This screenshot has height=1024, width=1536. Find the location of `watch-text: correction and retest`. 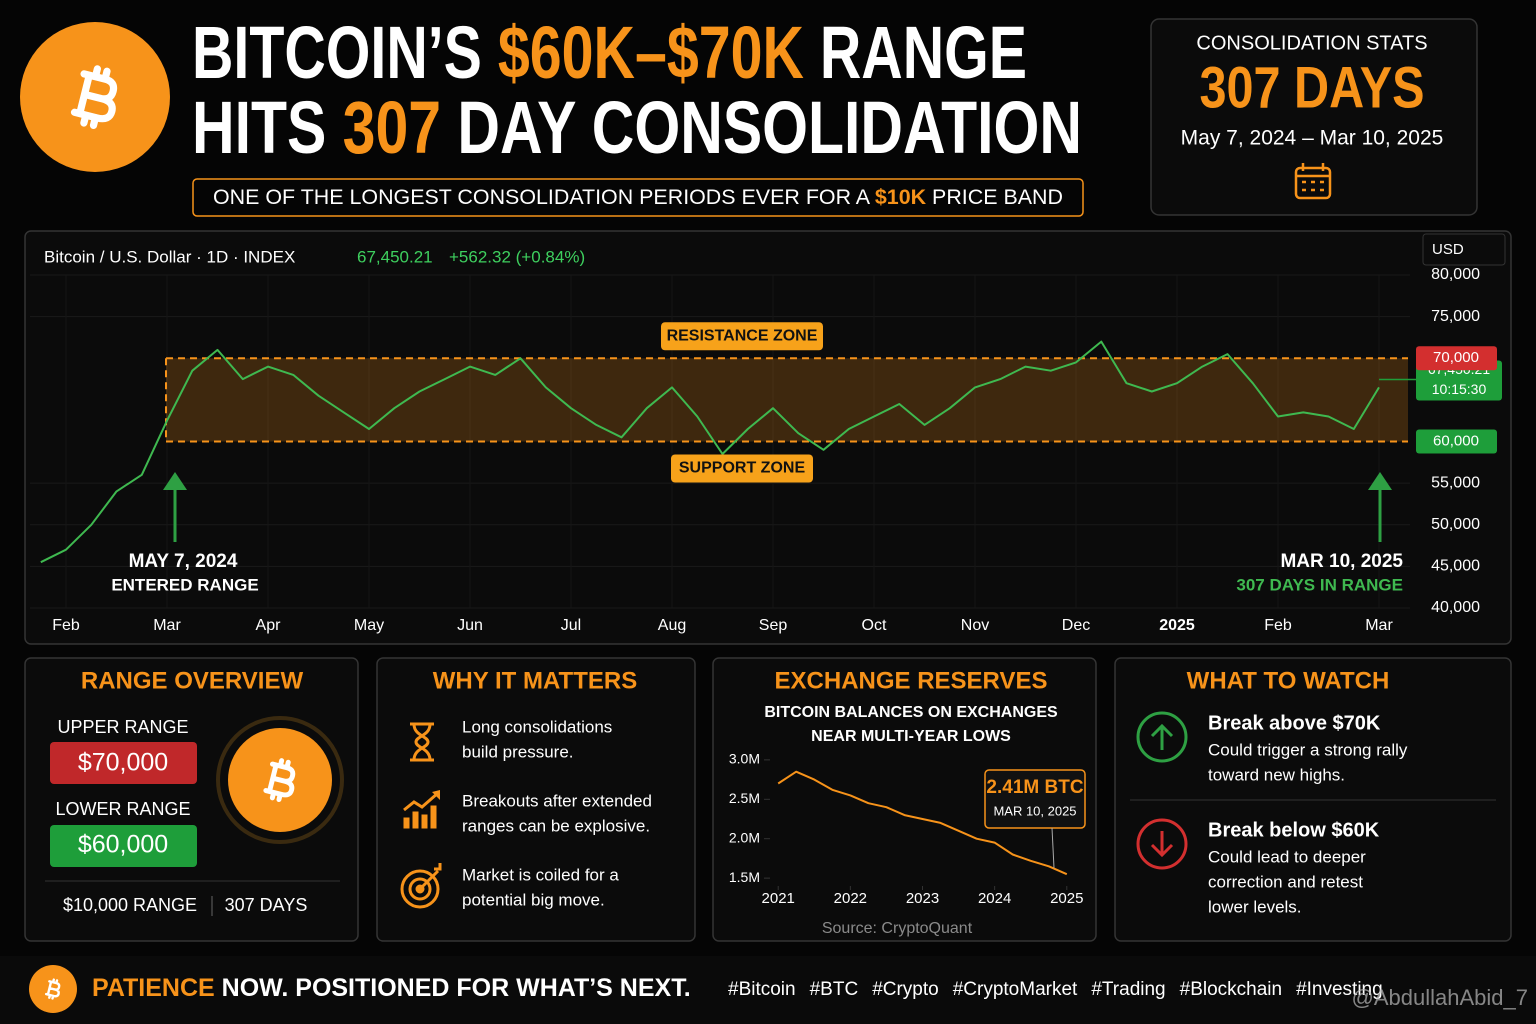

watch-text: correction and retest is located at coordinates (1285, 881).